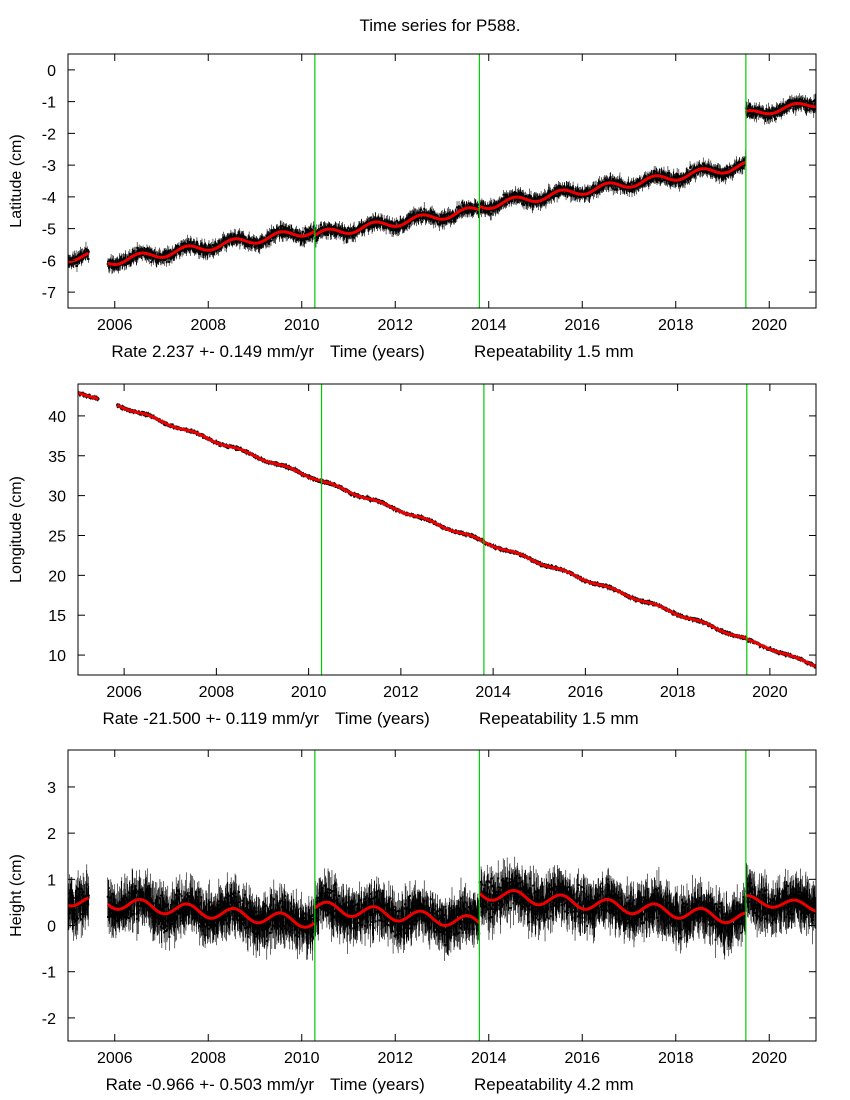  I want to click on plot-area, so click(442, 183).